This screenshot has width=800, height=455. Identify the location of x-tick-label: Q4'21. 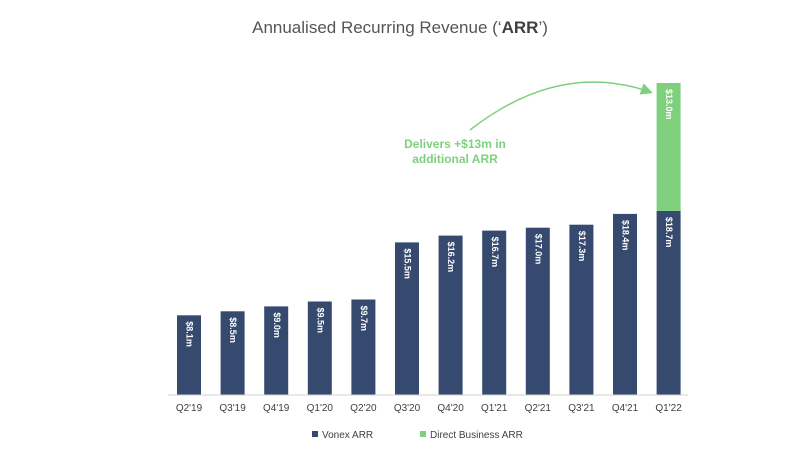
(625, 408).